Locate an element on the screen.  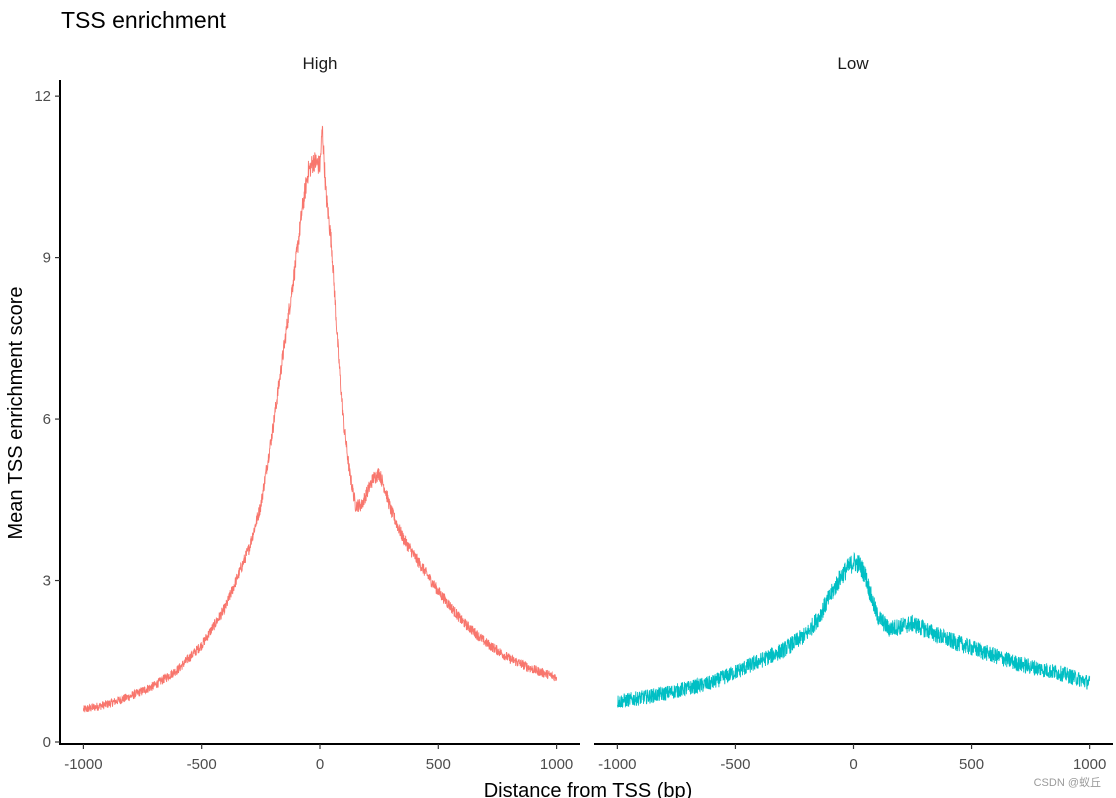
strip-label-high: High is located at coordinates (320, 63).